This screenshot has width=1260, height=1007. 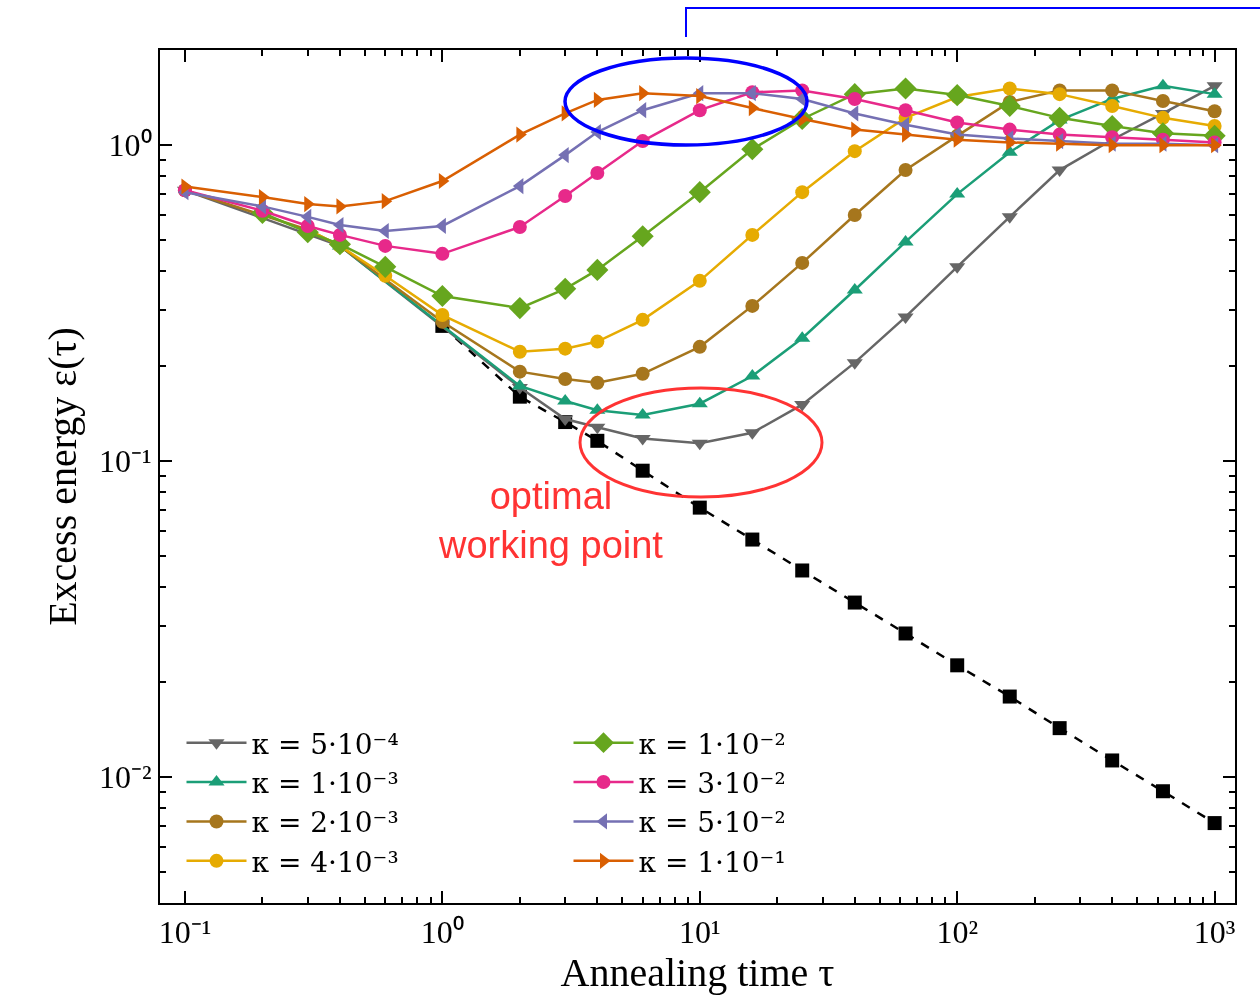 What do you see at coordinates (63, 476) in the screenshot?
I see `y-axis-title: Excess energy ε(τ)` at bounding box center [63, 476].